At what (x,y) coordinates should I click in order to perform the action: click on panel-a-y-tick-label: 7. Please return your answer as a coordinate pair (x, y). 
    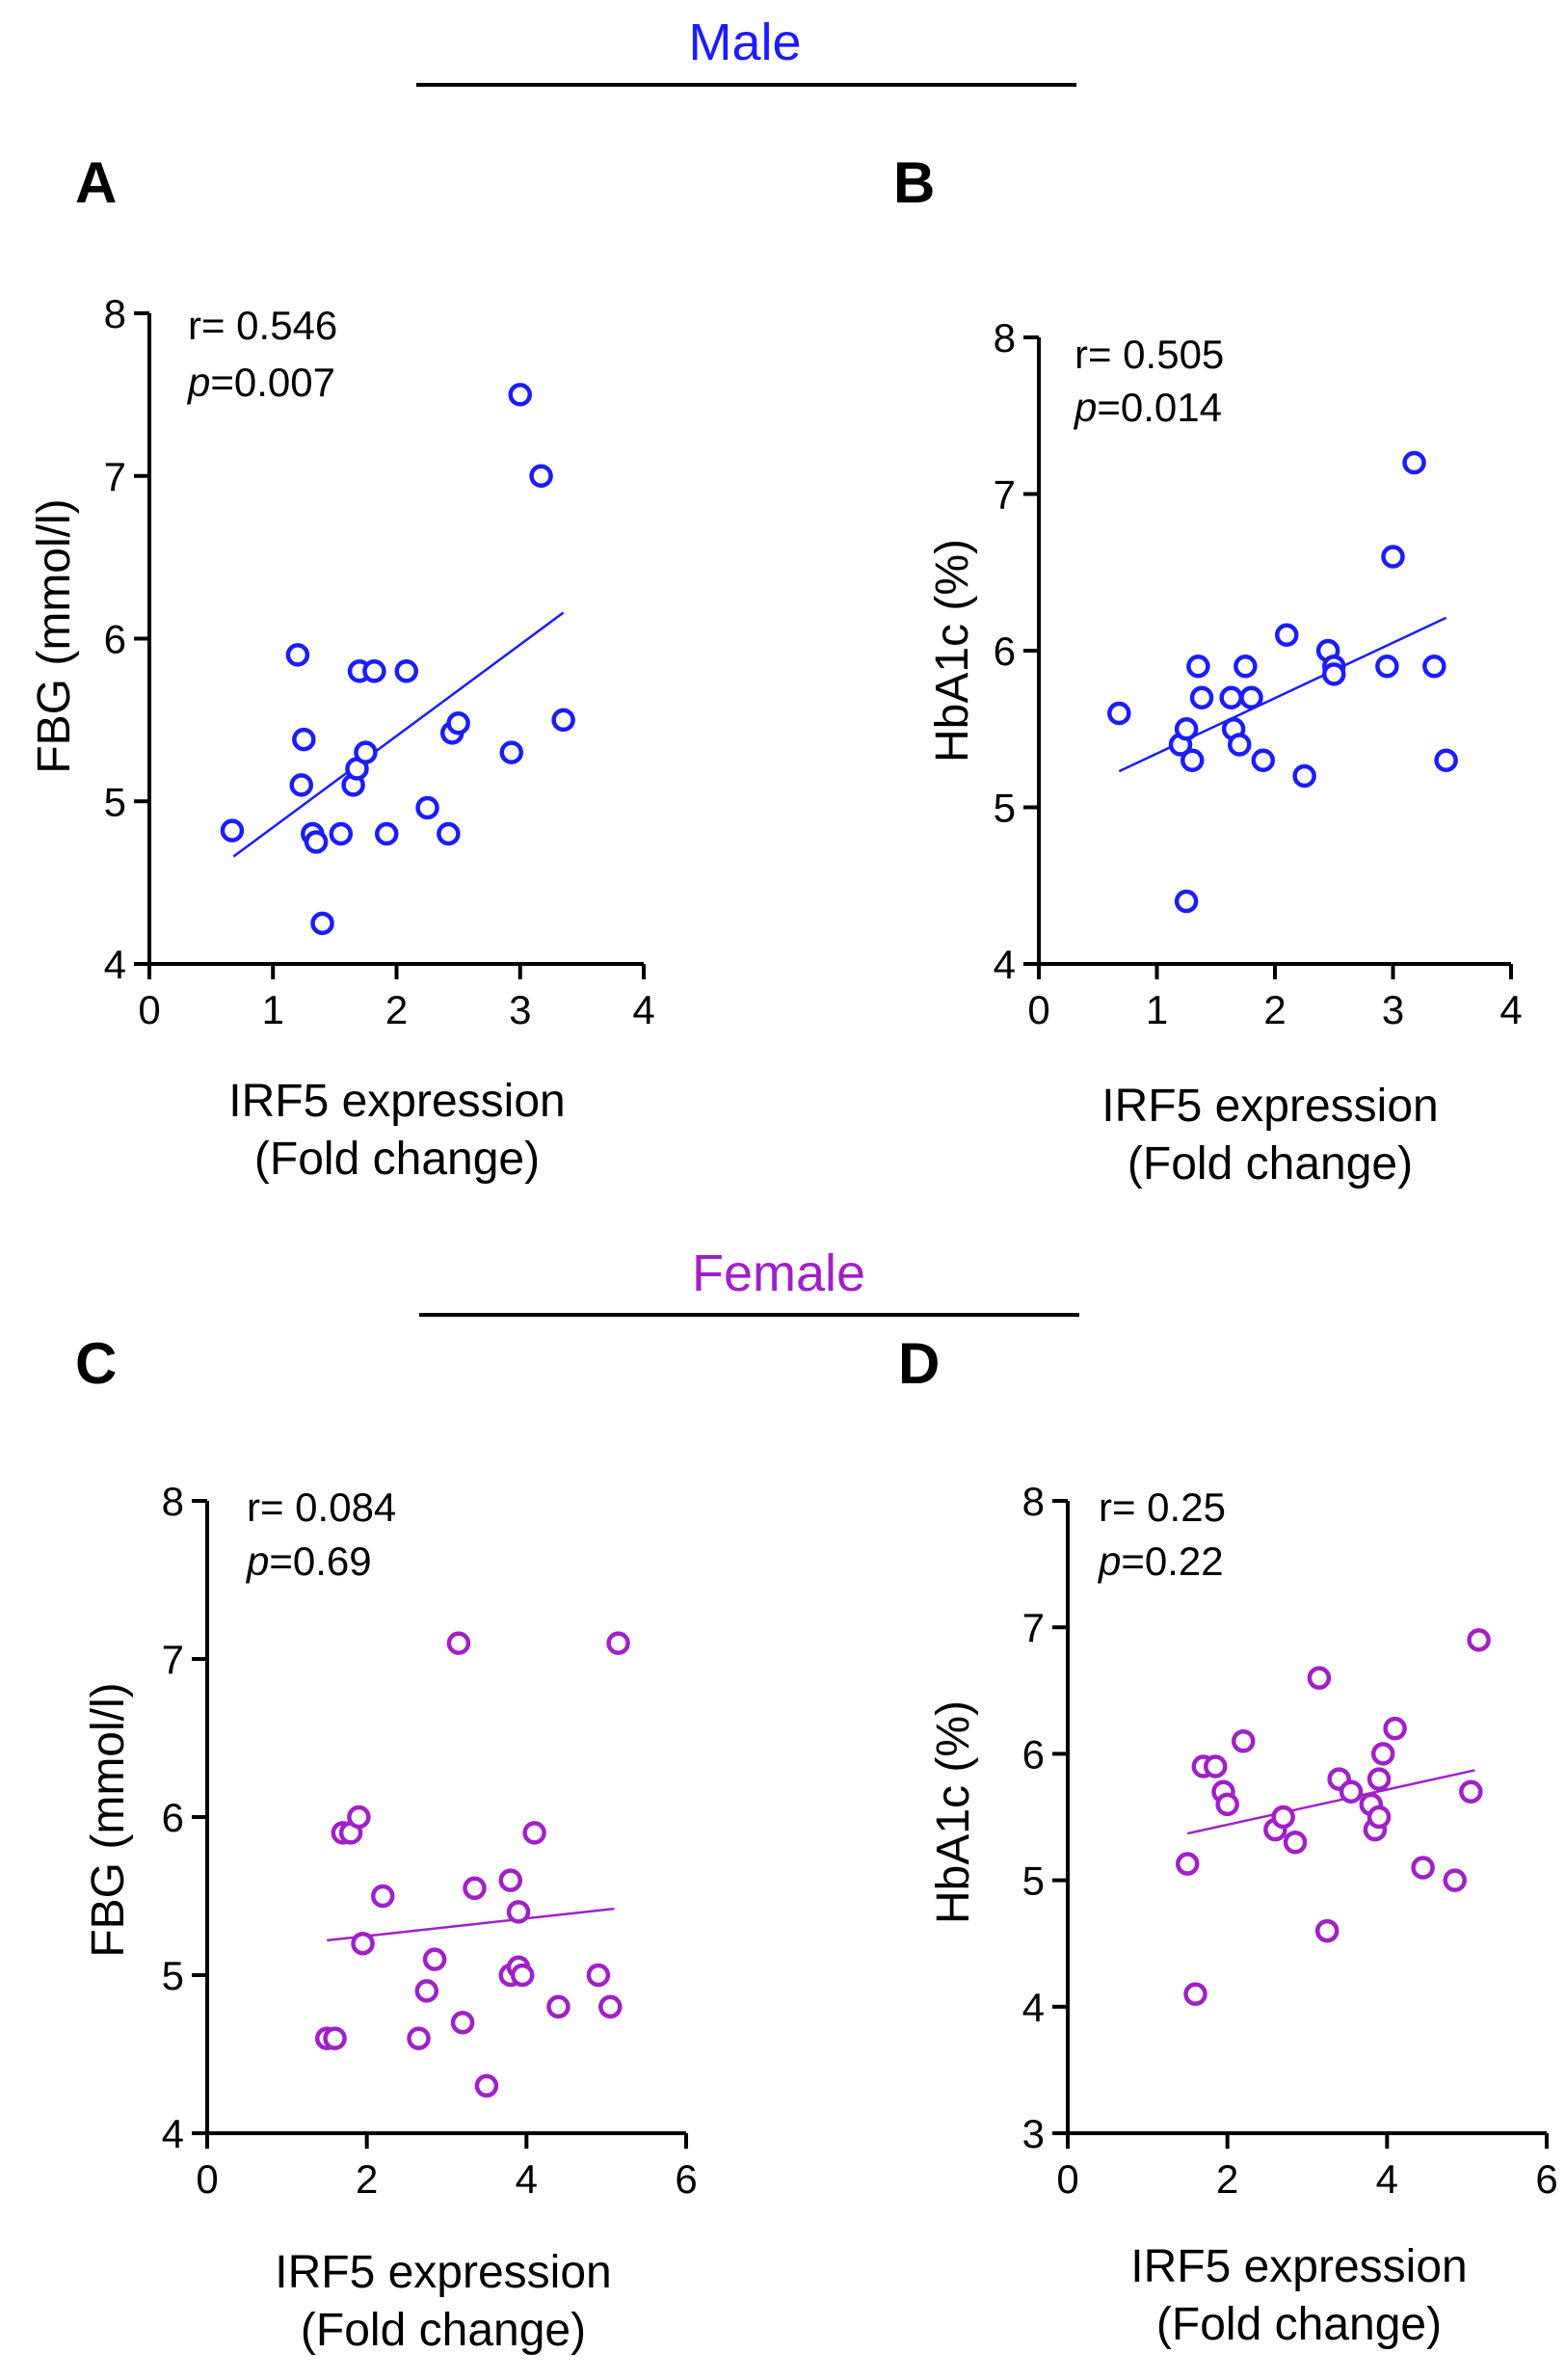
    Looking at the image, I should click on (115, 476).